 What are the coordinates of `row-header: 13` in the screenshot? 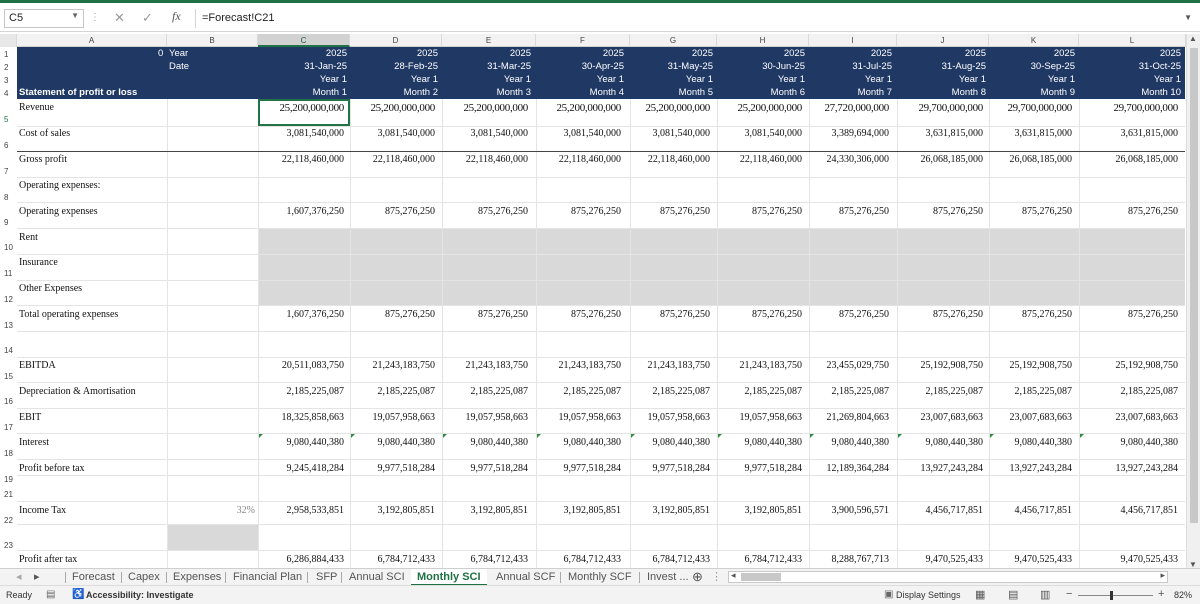 It's located at (8, 325).